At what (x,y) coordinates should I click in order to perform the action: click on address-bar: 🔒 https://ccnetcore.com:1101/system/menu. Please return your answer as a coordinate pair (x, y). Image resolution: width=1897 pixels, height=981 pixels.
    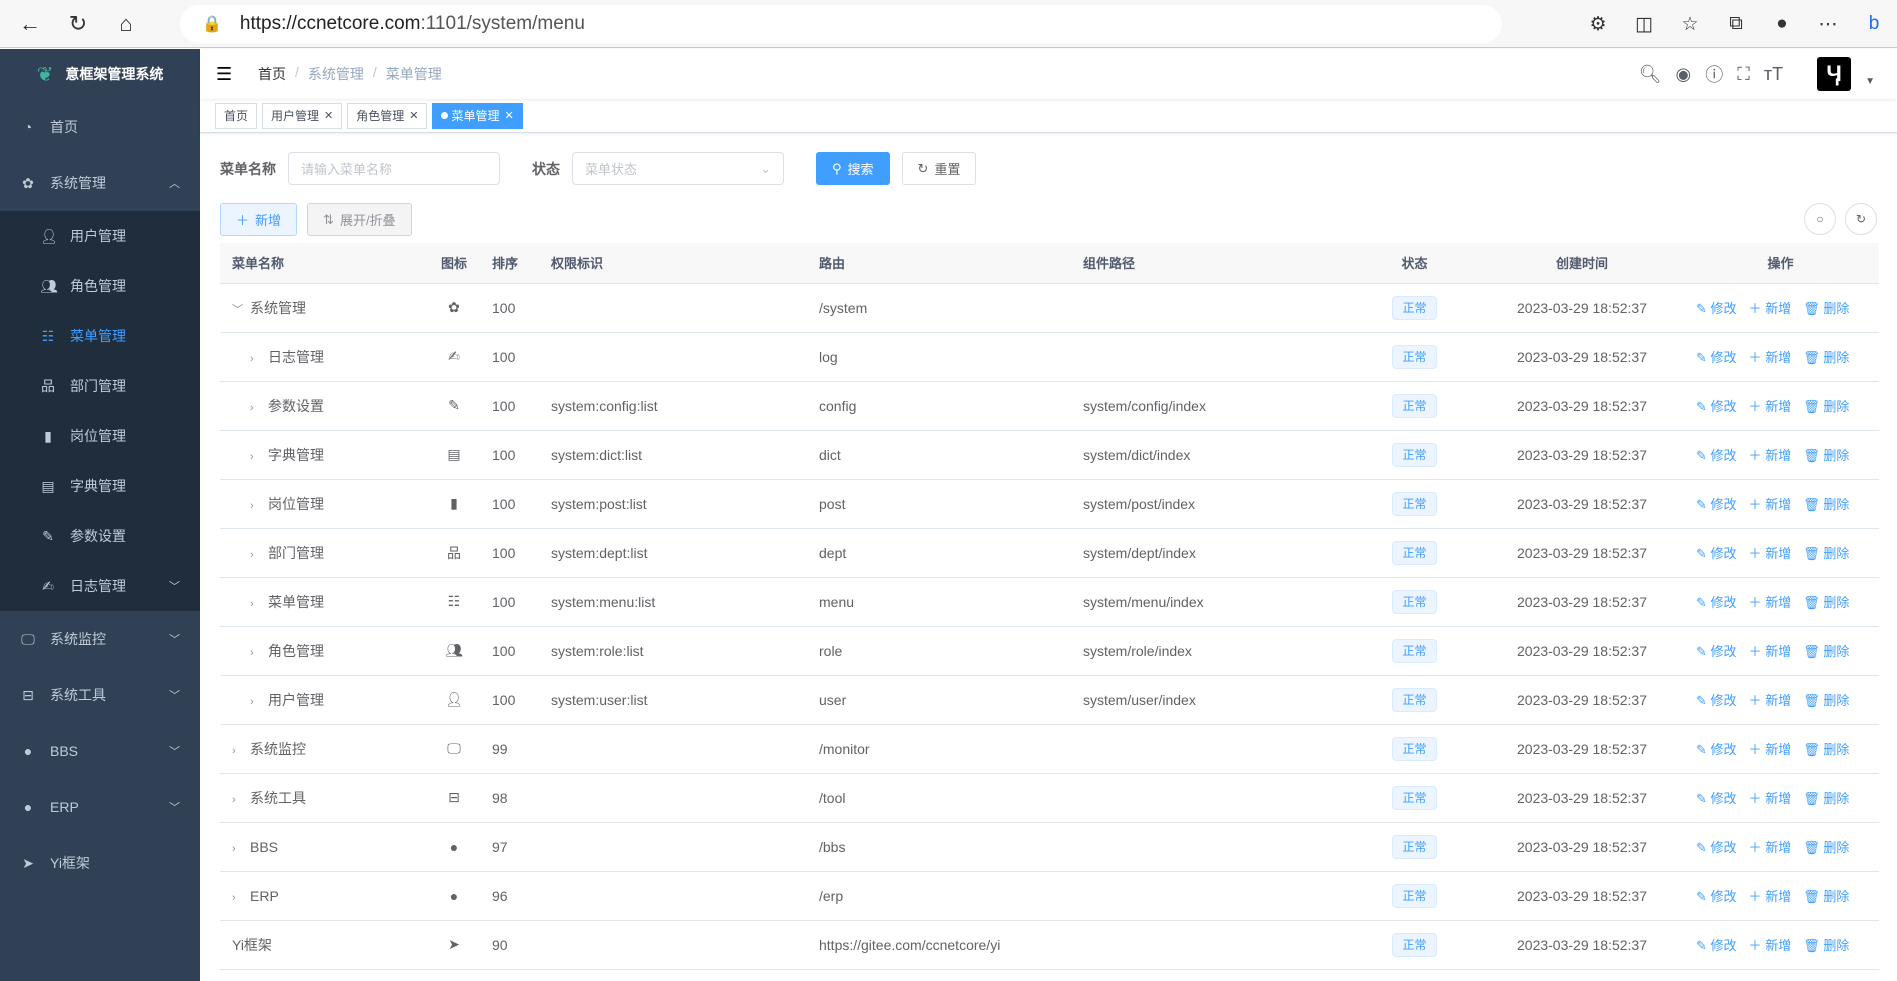
    Looking at the image, I should click on (841, 24).